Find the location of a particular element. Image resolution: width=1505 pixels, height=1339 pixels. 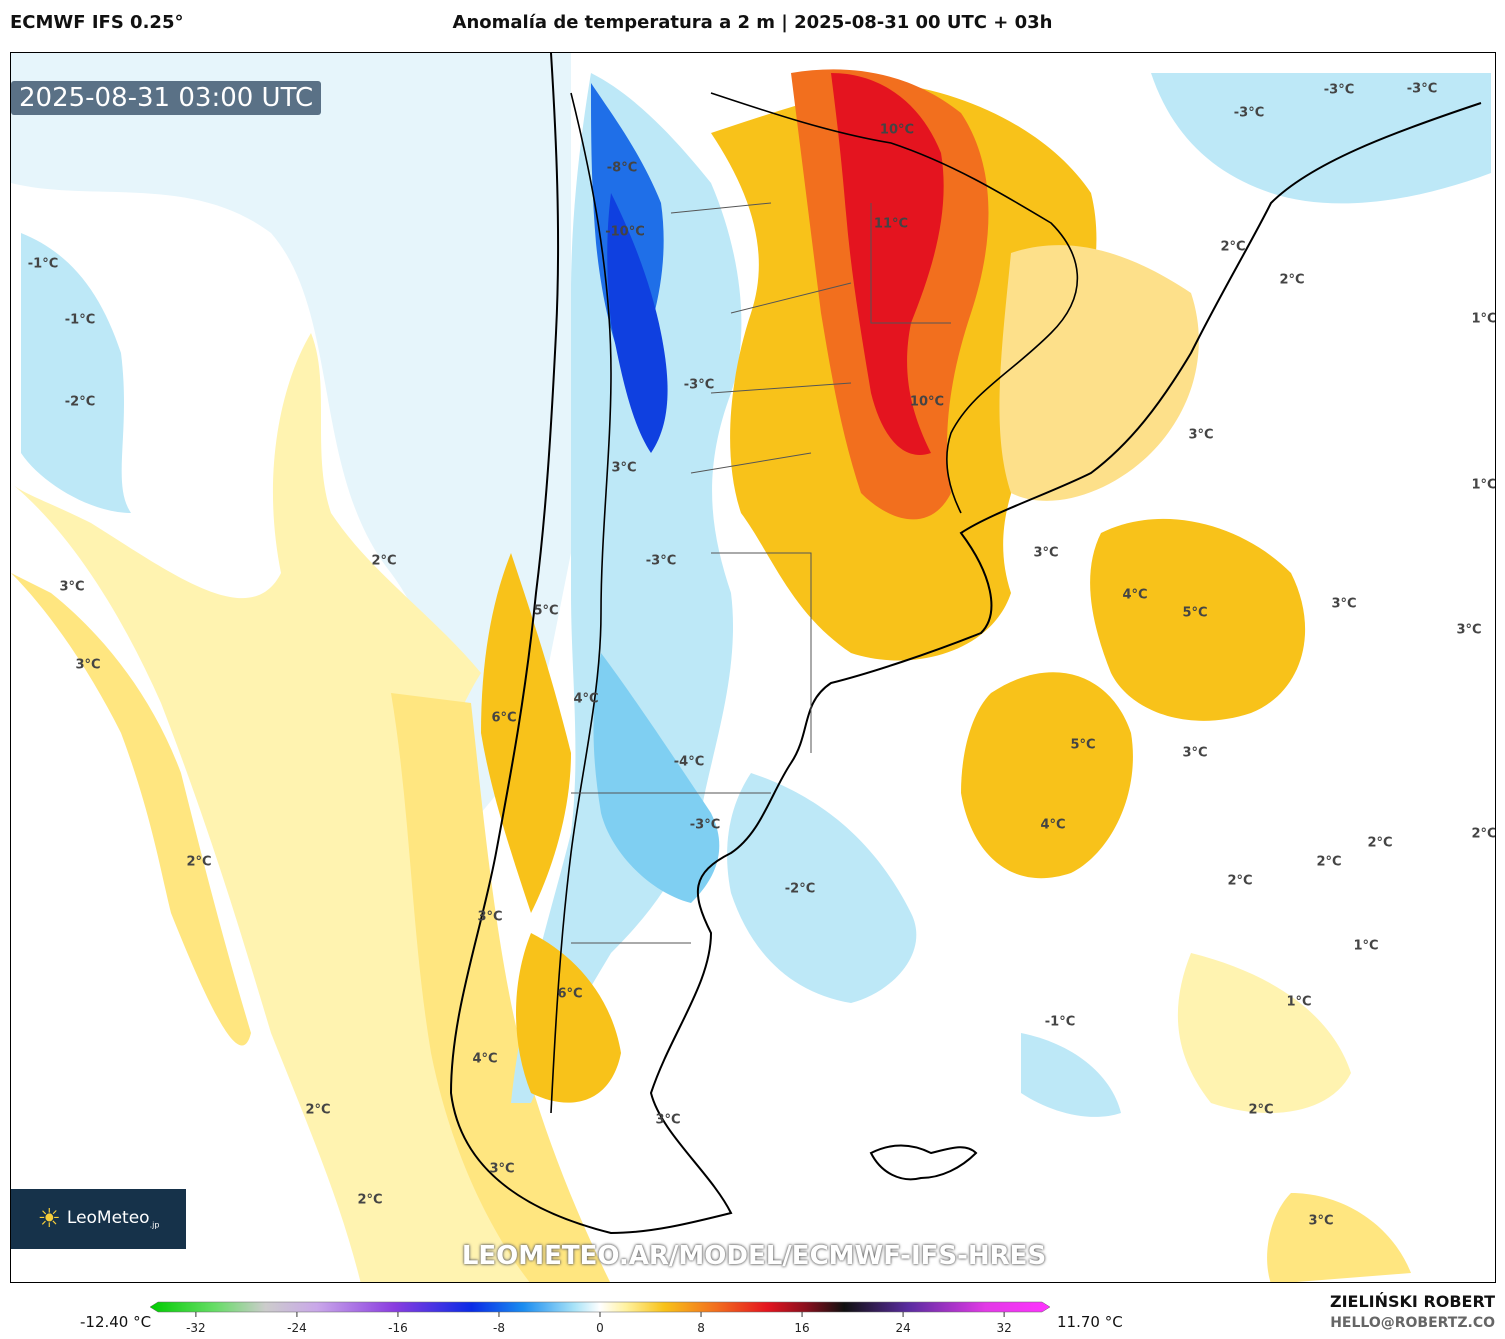

provincial-borders is located at coordinates (761, 573).